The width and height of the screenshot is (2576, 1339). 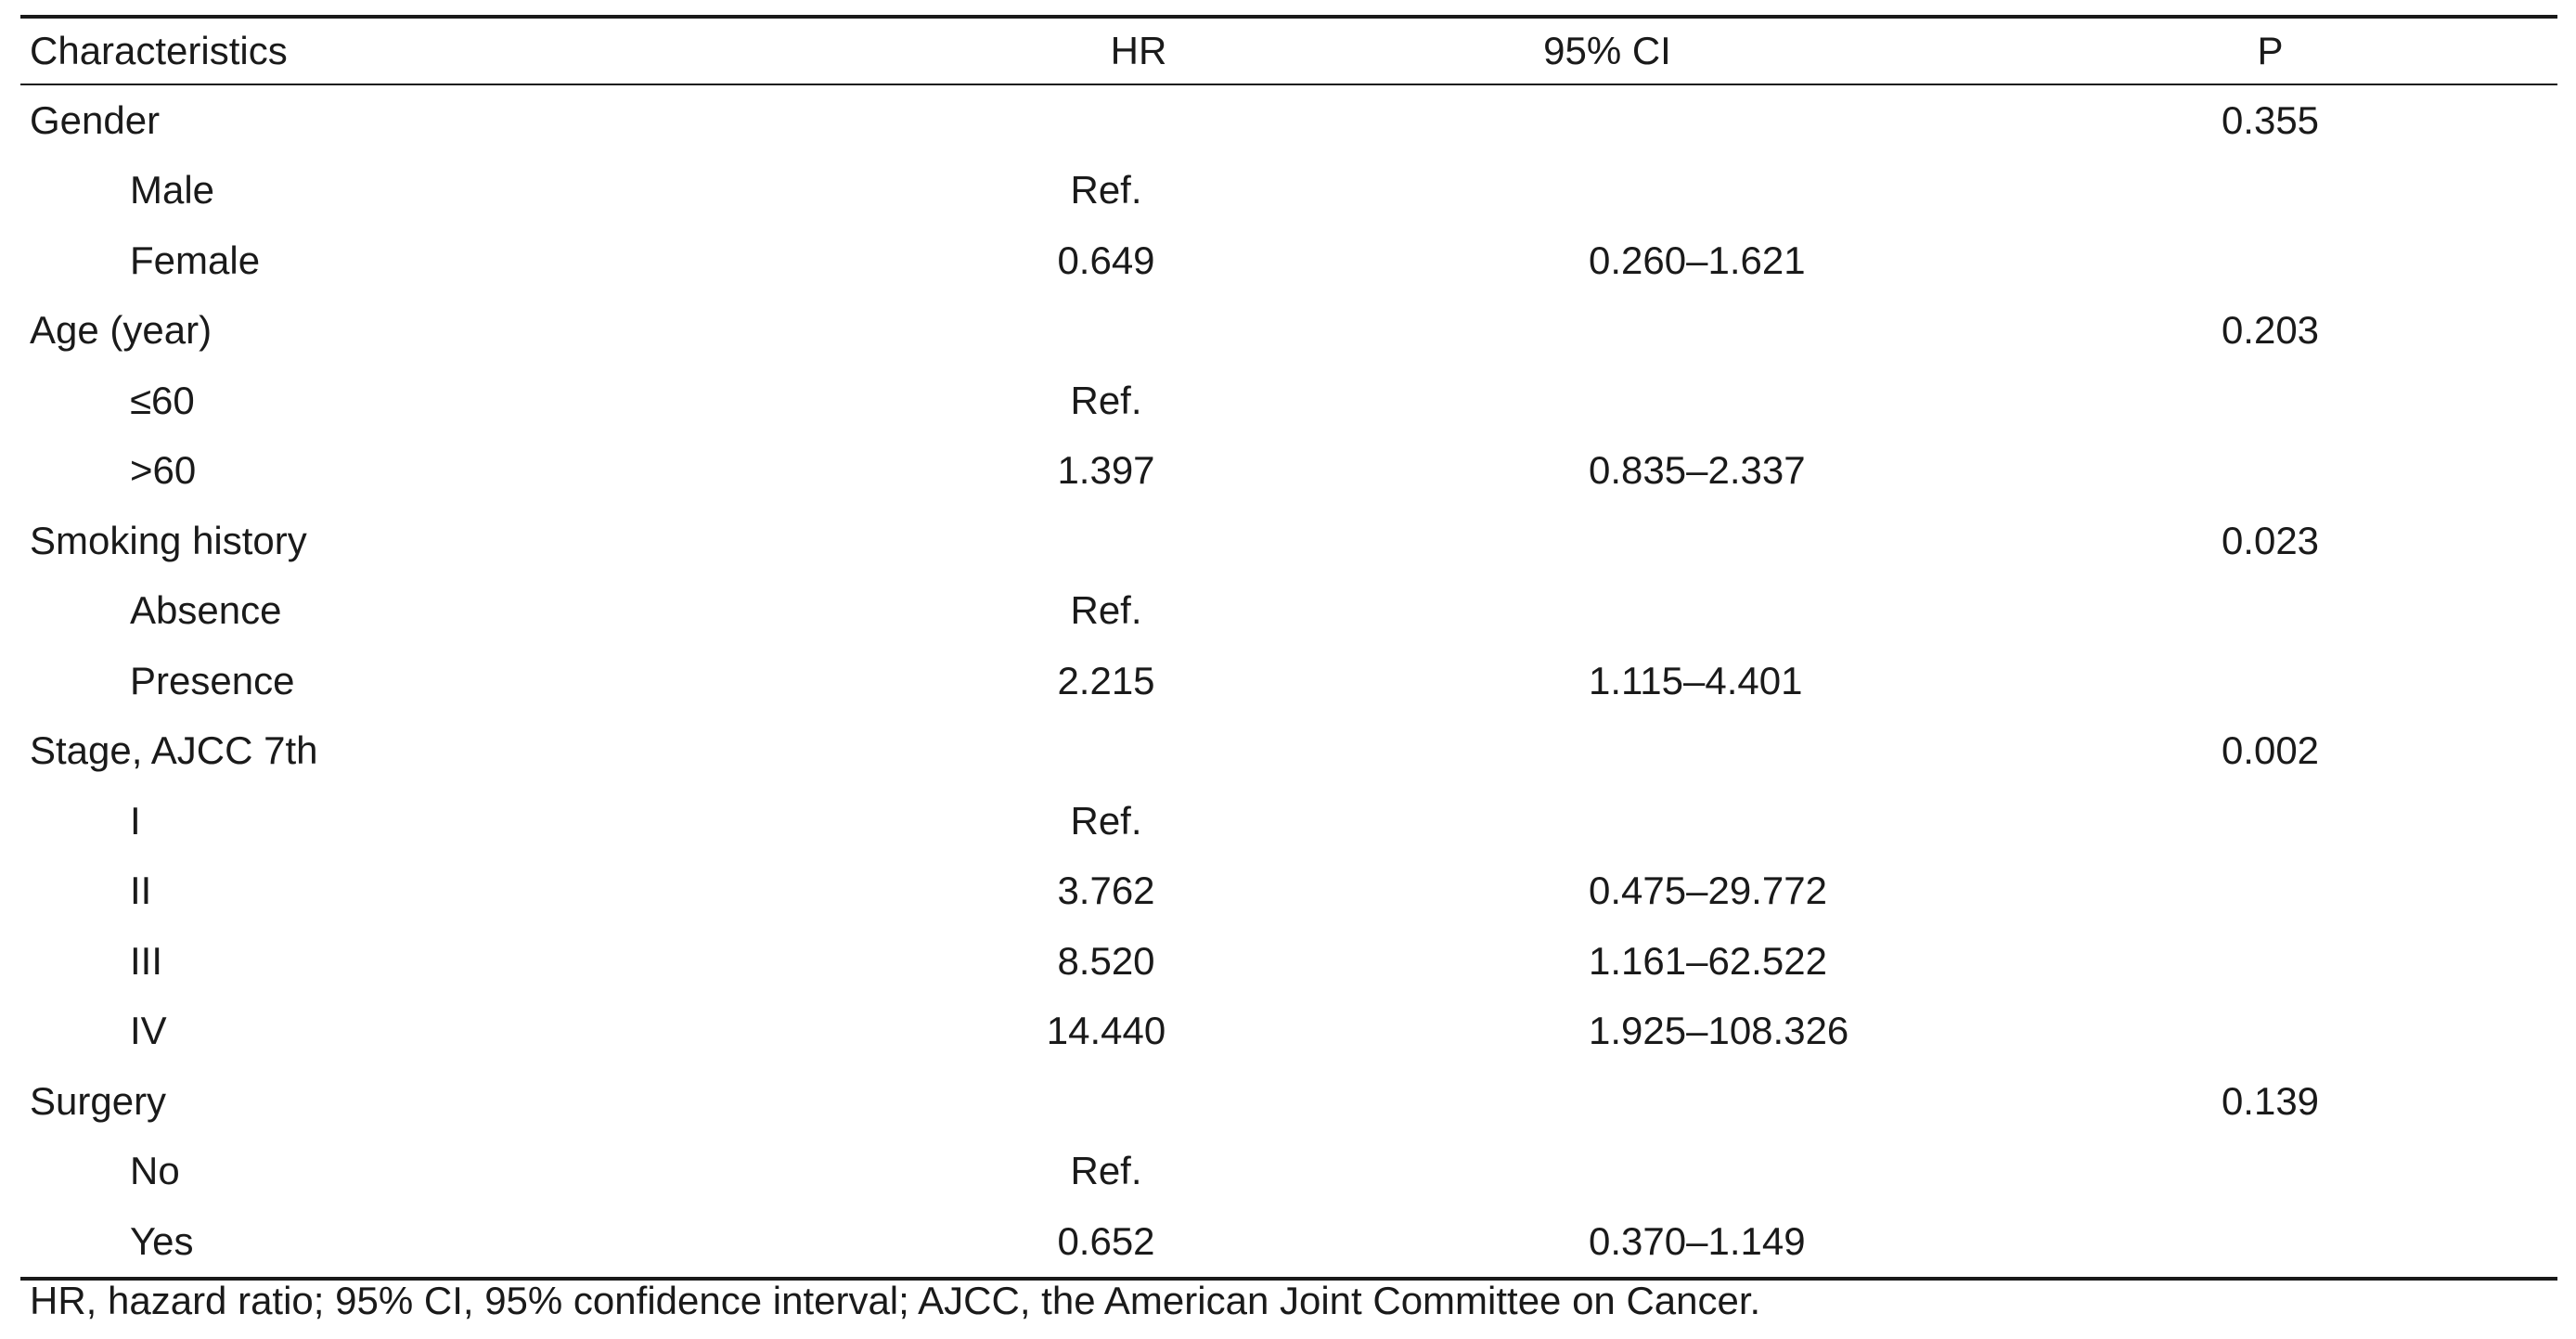 I want to click on cell-p-value: 0.355, so click(x=2270, y=119).